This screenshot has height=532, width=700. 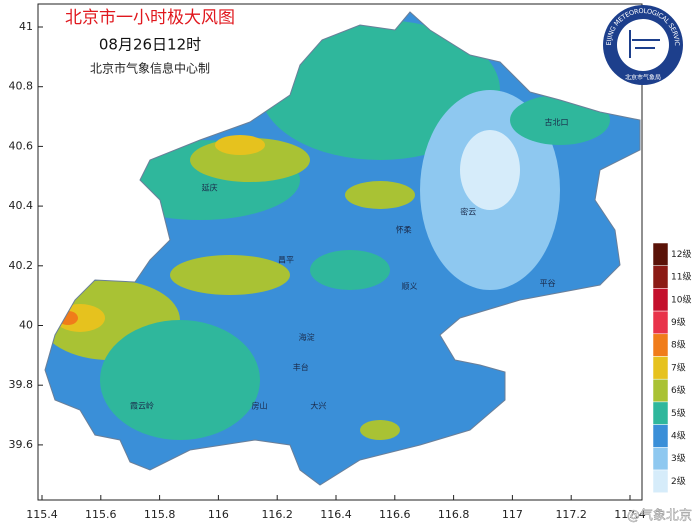 I want to click on title: 北京市一小时极大风图, so click(x=150, y=18).